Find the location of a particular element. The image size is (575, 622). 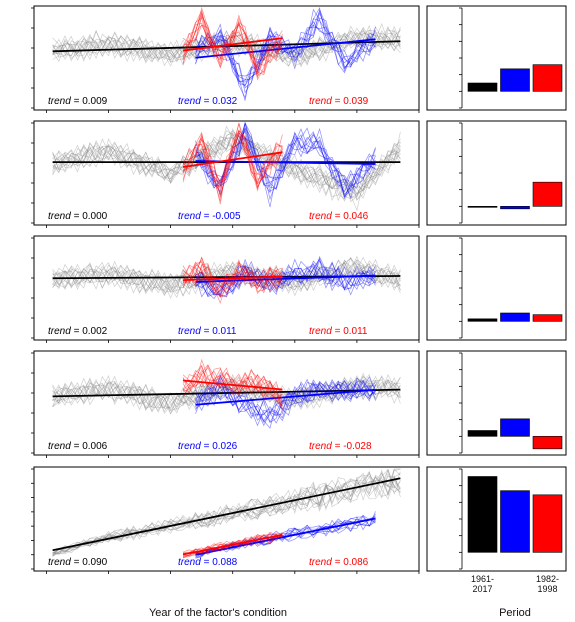

trend-label: trend = 0.039 is located at coordinates (339, 101).